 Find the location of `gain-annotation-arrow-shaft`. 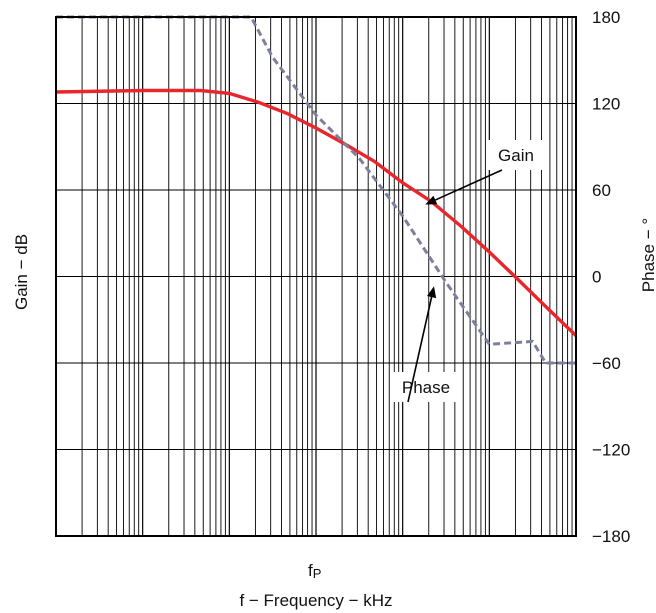

gain-annotation-arrow-shaft is located at coordinates (468, 185).